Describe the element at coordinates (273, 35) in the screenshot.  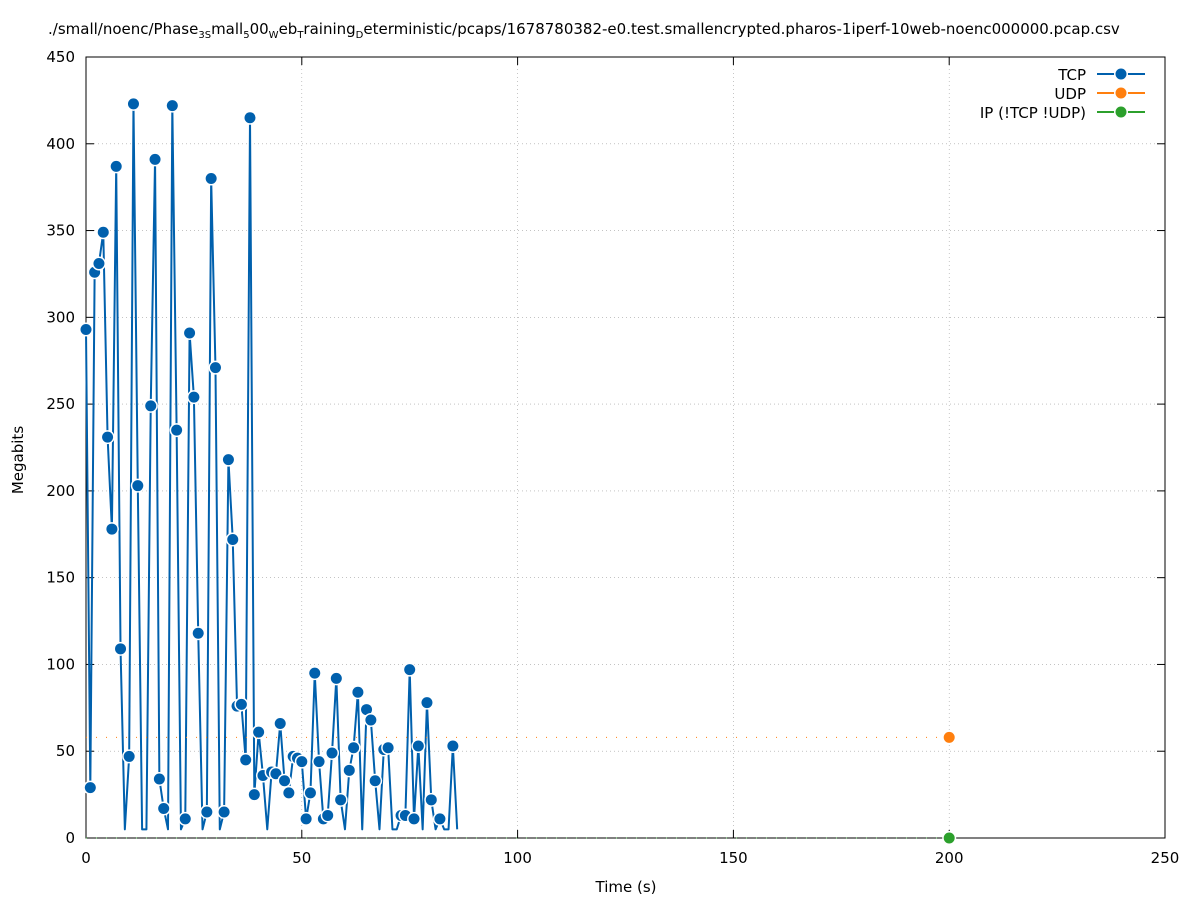
I see `title-part: W` at that location.